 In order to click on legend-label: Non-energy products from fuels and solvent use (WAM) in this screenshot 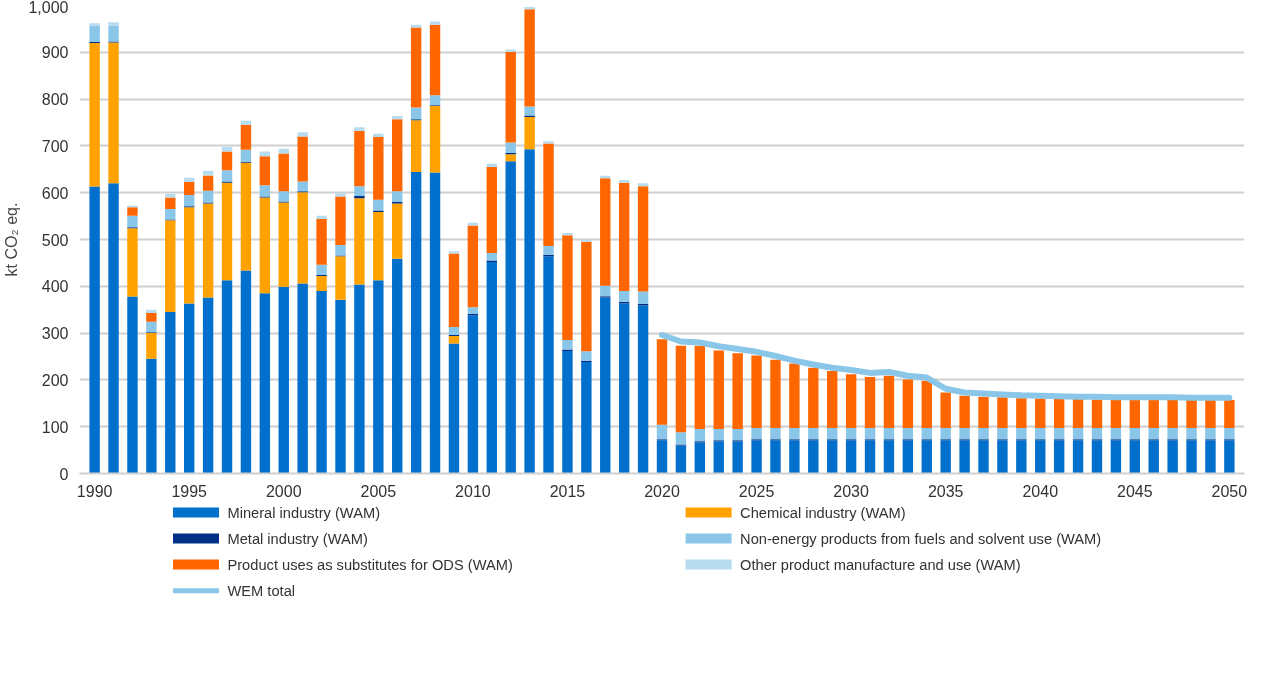, I will do `click(921, 538)`.